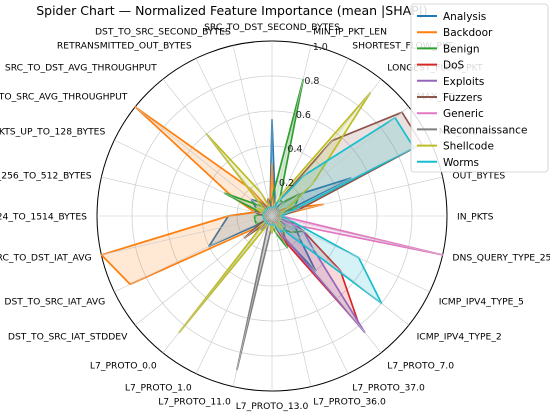 The image size is (550, 418). What do you see at coordinates (420, 366) in the screenshot?
I see `category-label: L7_PROTO_7.0` at bounding box center [420, 366].